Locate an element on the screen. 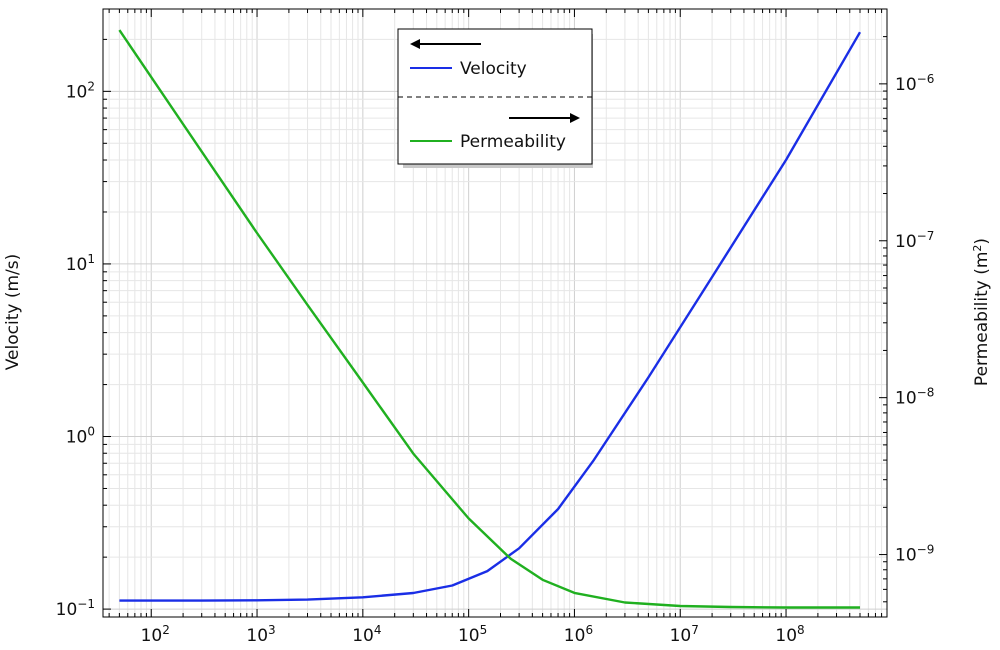 The width and height of the screenshot is (1000, 650). x-tick-label: 10² is located at coordinates (155, 634).